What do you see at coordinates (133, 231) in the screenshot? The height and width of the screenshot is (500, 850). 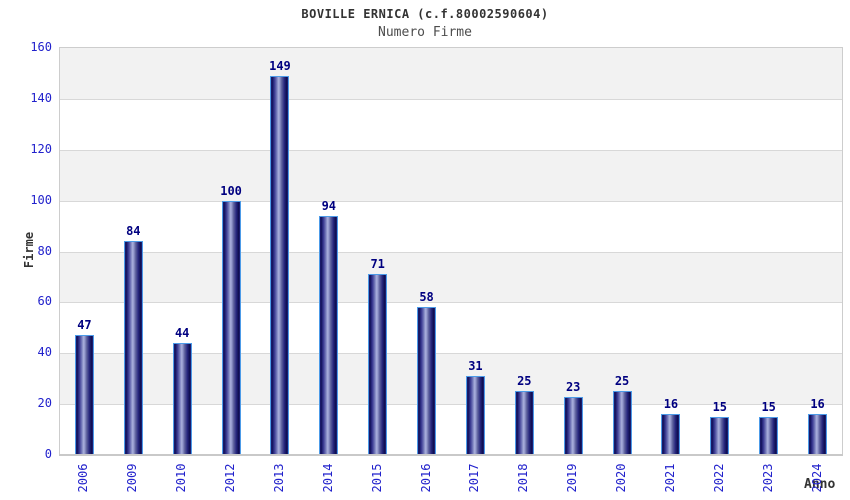 I see `bar-value-label: 84` at bounding box center [133, 231].